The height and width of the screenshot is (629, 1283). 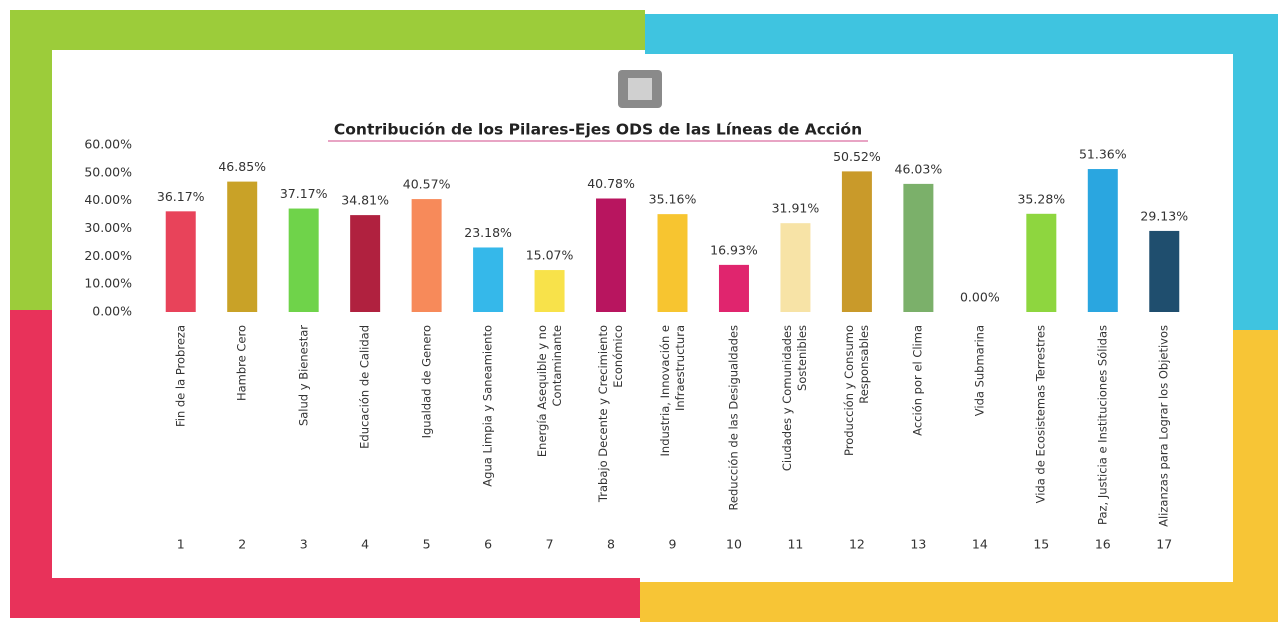 I want to click on category-number: 2, so click(x=242, y=544).